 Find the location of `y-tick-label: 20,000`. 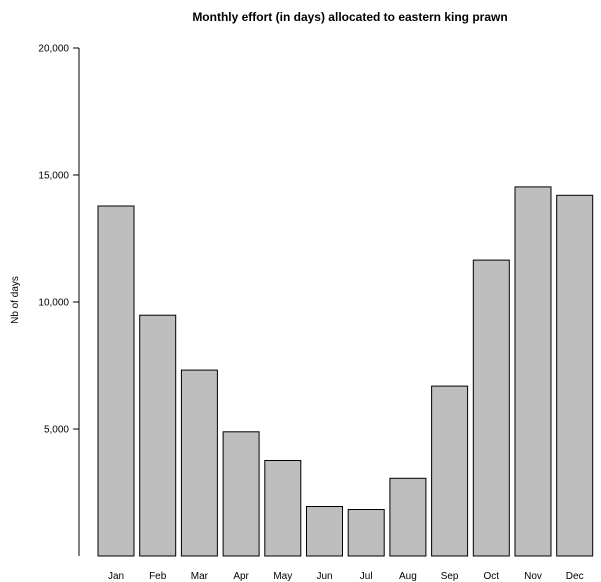

y-tick-label: 20,000 is located at coordinates (53, 49).